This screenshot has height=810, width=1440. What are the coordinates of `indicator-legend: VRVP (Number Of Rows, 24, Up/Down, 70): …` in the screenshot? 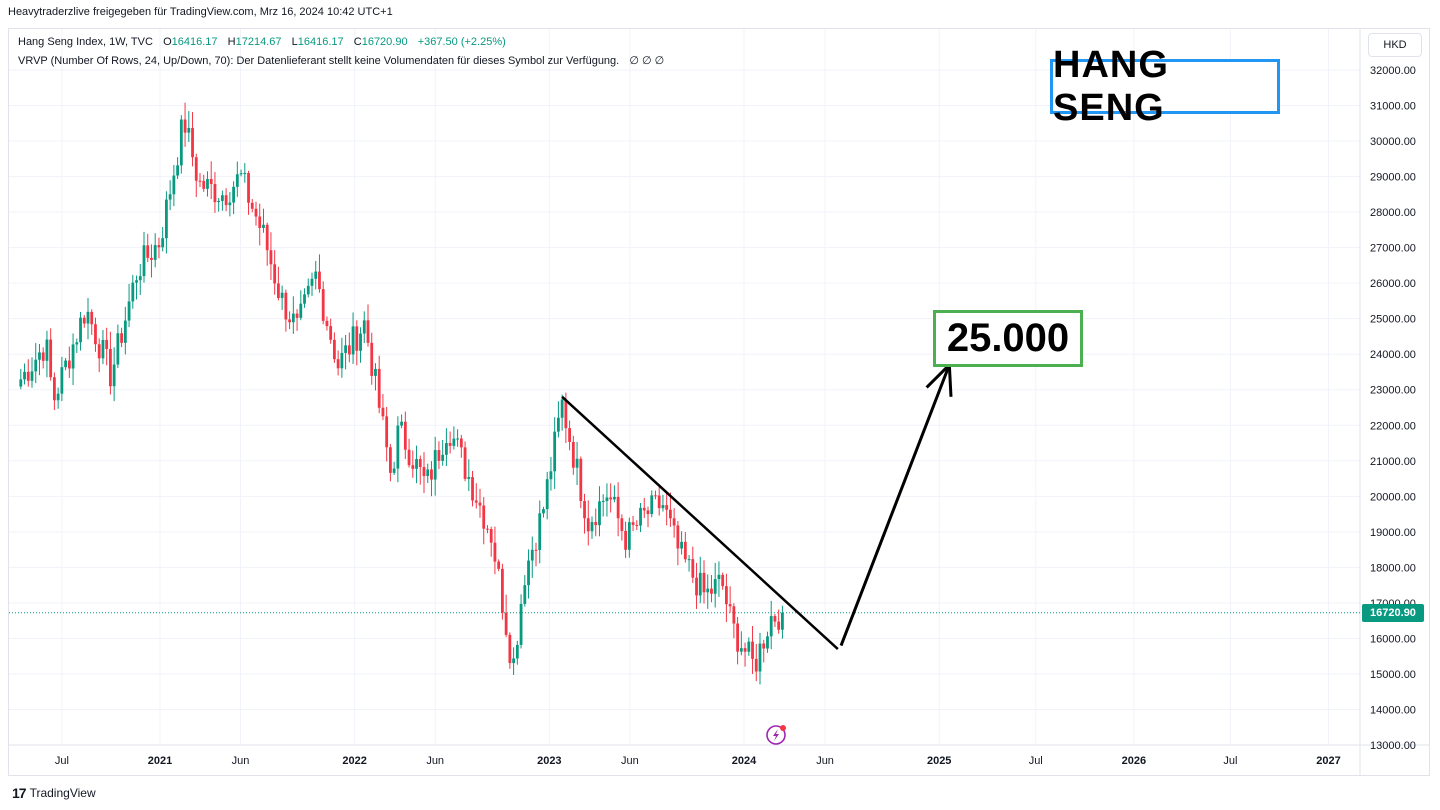 It's located at (341, 60).